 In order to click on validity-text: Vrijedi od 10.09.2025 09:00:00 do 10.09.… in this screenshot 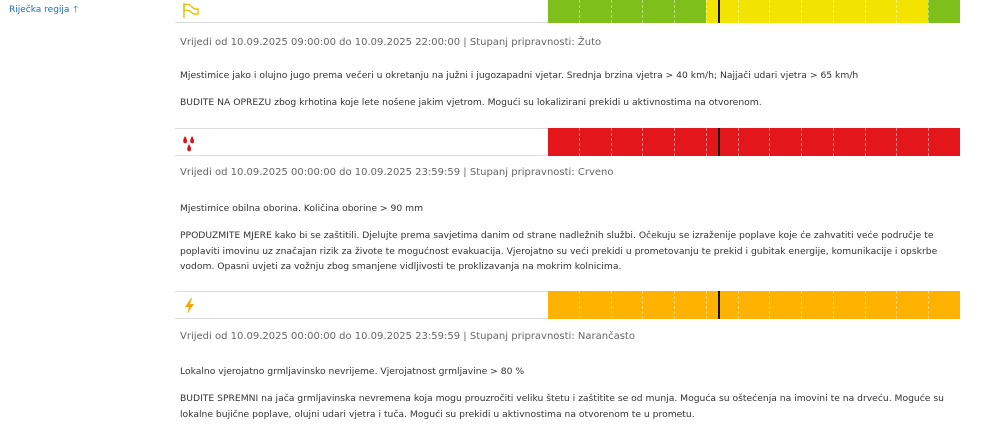, I will do `click(391, 42)`.